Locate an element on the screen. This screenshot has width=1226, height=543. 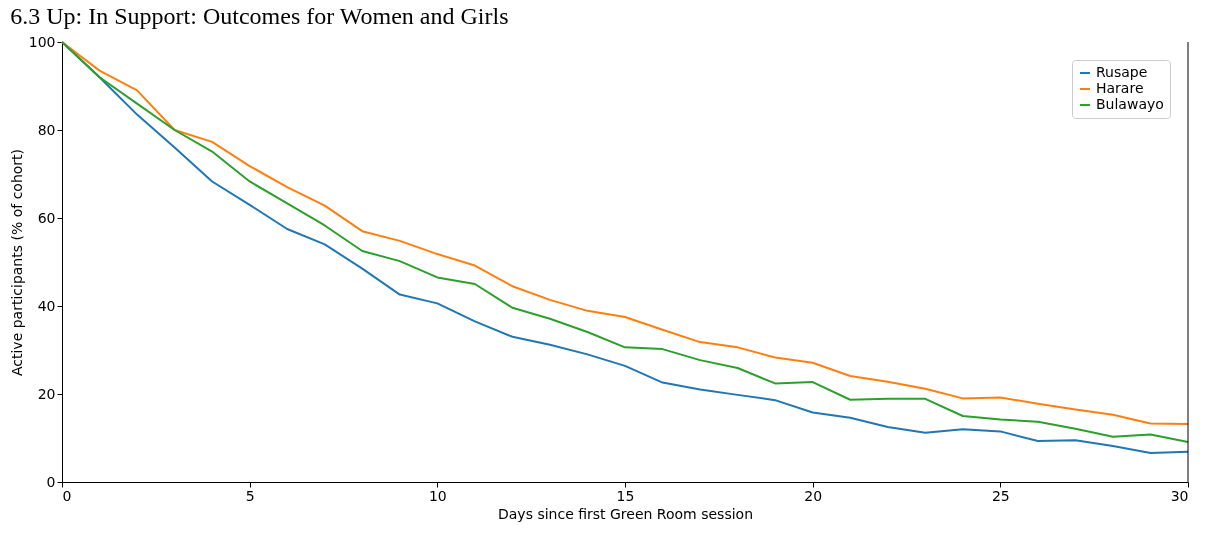
x-tick-label: 0 is located at coordinates (67, 495).